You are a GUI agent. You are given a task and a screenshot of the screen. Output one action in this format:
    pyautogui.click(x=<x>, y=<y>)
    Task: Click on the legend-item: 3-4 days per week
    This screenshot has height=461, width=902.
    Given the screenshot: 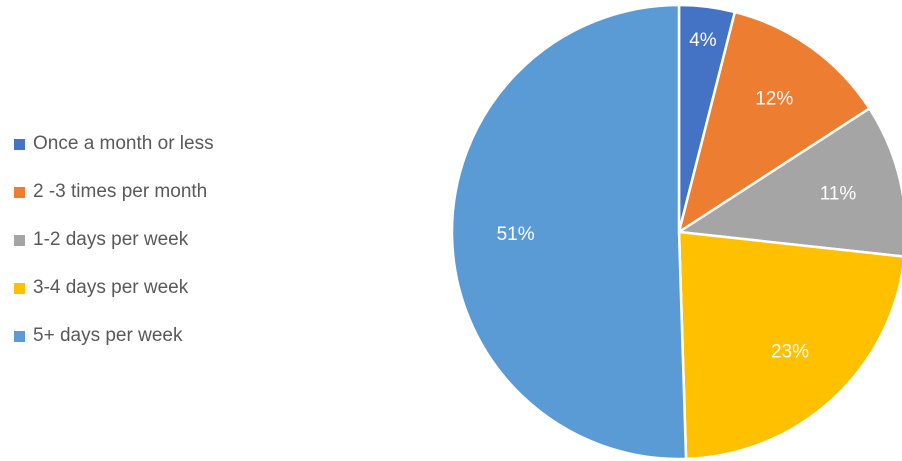 What is the action you would take?
    pyautogui.click(x=164, y=288)
    